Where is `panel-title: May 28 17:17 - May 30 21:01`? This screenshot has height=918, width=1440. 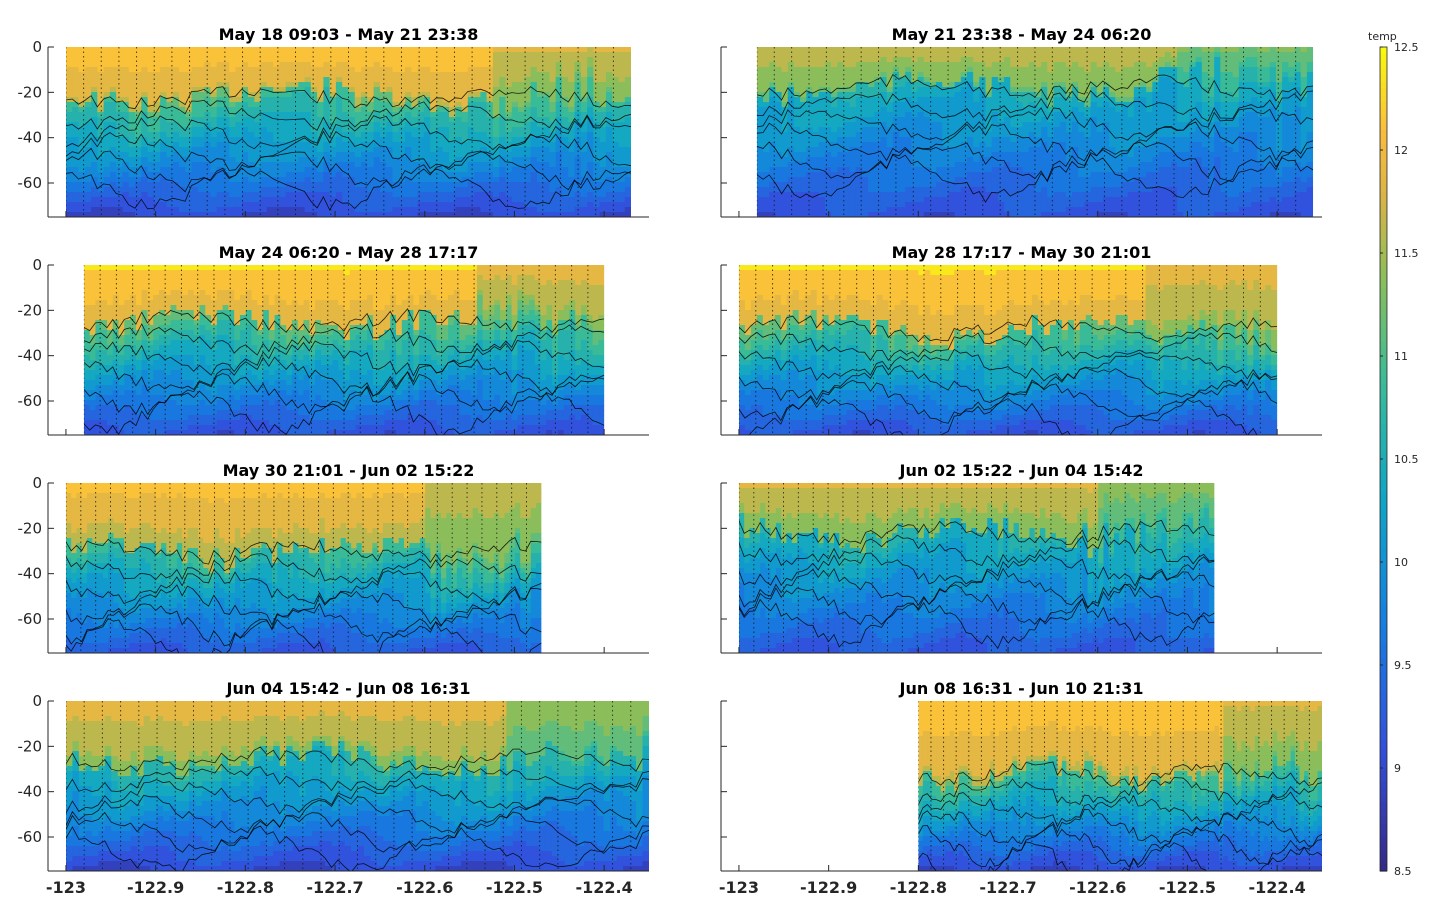 panel-title: May 28 17:17 - May 30 21:01 is located at coordinates (1022, 252).